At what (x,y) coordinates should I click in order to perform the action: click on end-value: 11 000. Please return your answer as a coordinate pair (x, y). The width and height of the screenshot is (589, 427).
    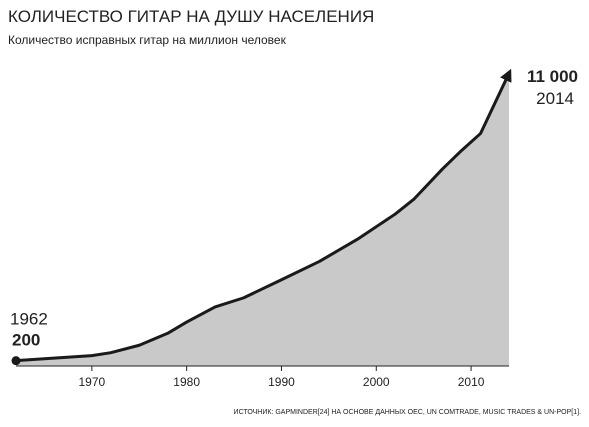
    Looking at the image, I should click on (552, 76).